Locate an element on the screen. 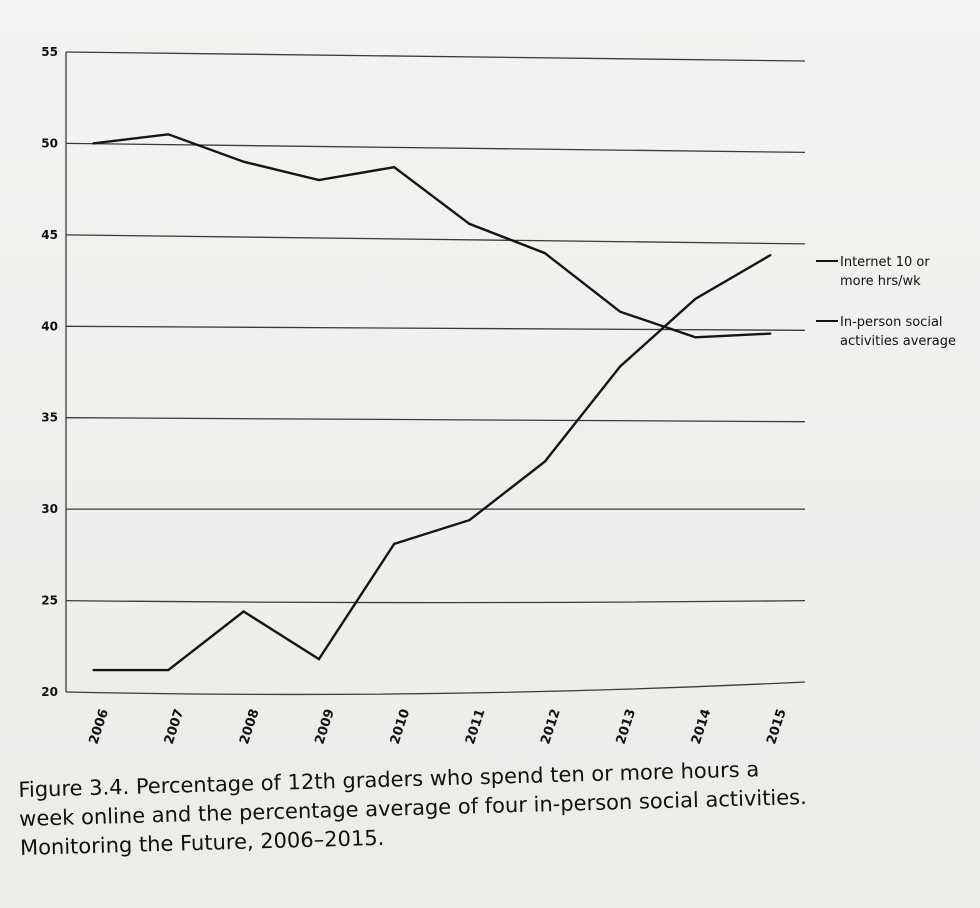 This screenshot has width=980, height=908. legend-label-internet-10-or-more-hrs-wk-2: more hrs/wk is located at coordinates (880, 281).